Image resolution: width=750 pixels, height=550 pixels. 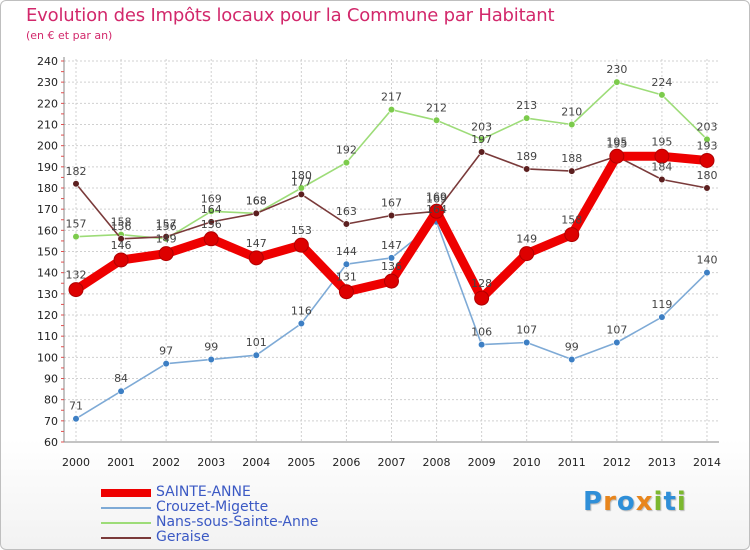 I want to click on legend-swatch, so click(x=126, y=493).